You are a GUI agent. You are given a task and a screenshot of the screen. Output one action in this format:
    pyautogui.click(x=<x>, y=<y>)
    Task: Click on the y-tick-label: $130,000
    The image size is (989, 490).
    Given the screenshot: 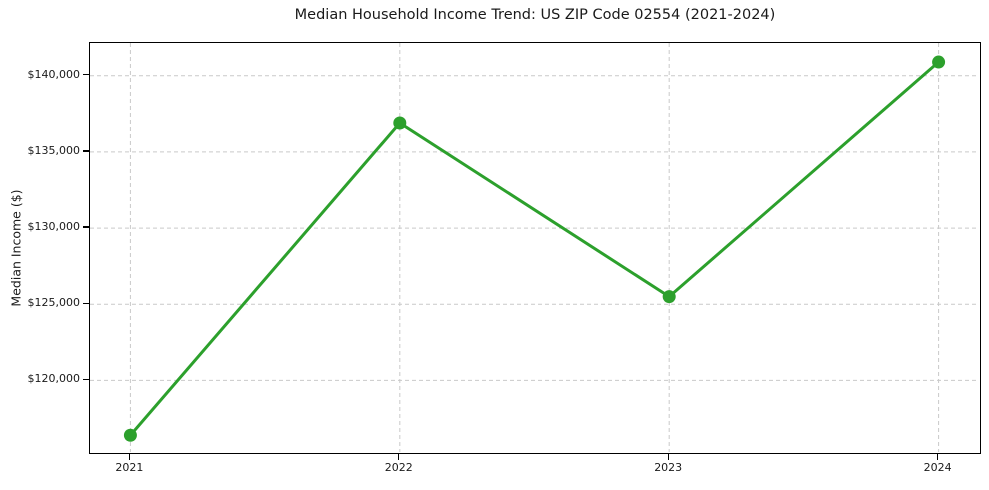 What is the action you would take?
    pyautogui.click(x=54, y=227)
    